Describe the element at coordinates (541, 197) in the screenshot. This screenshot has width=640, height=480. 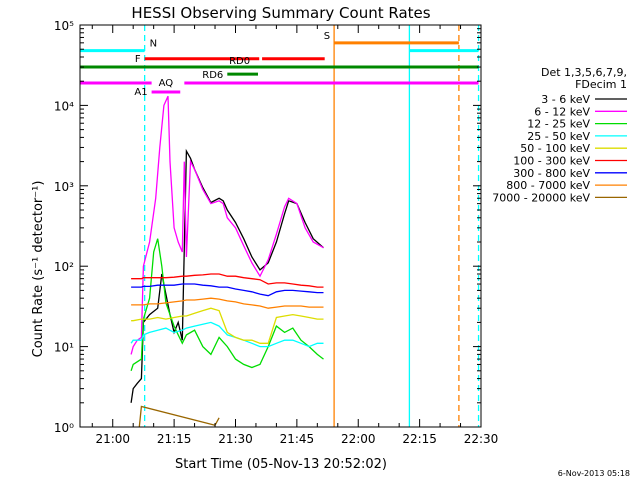
I see `legend-label-7000-20000-kev: 7000 - 20000 keV` at that location.